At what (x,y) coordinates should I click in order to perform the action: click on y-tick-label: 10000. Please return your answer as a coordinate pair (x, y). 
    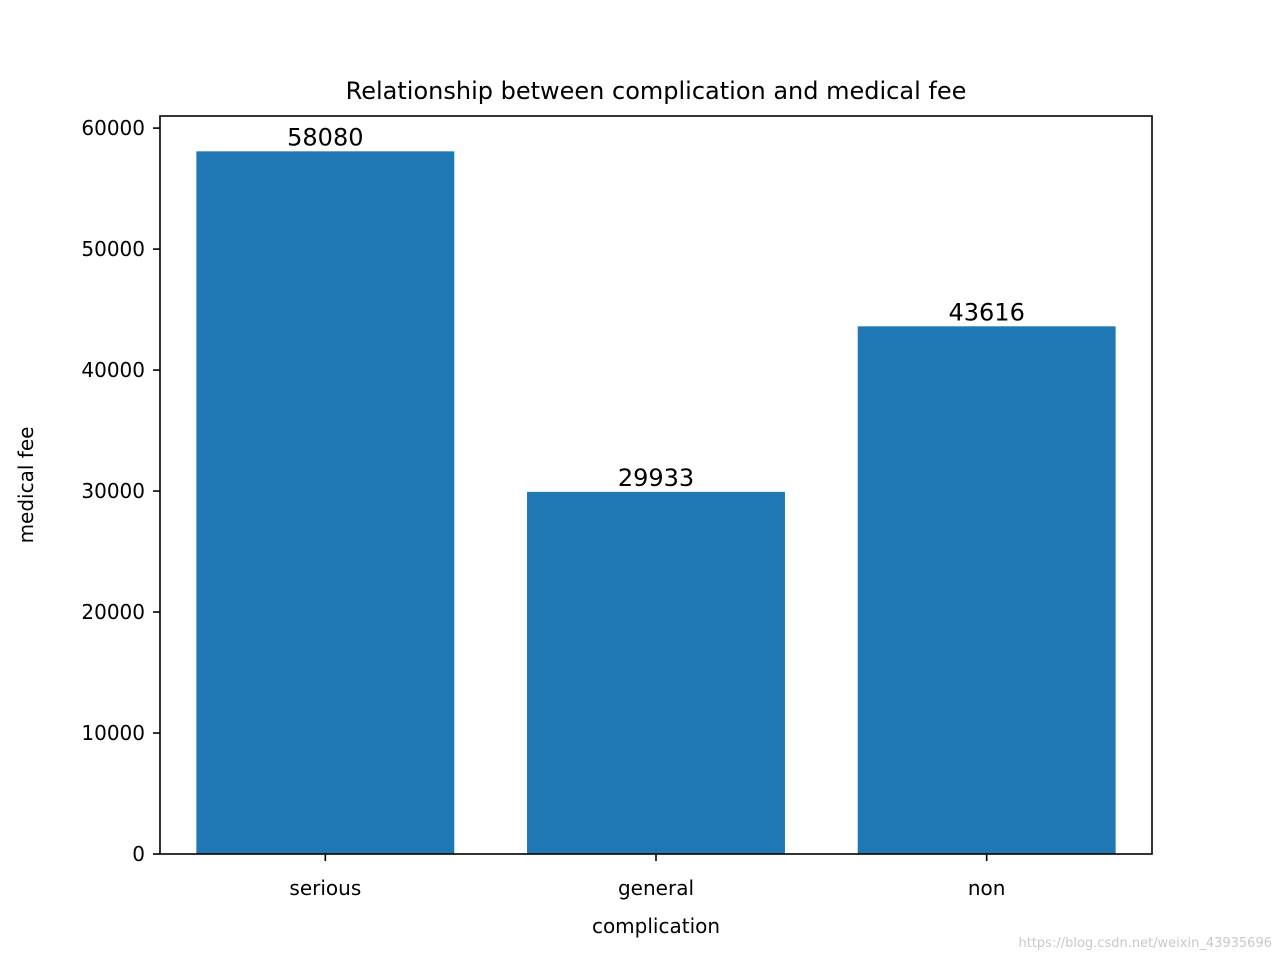
    Looking at the image, I should click on (113, 733).